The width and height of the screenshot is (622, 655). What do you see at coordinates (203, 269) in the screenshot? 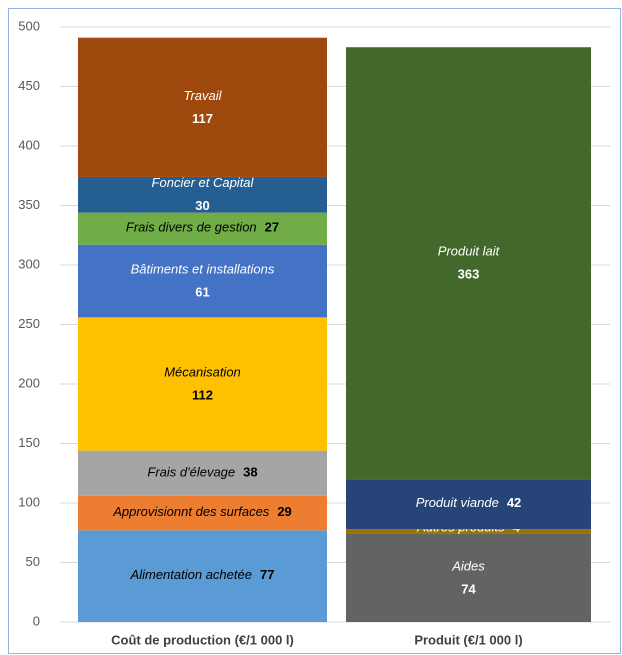
I see `segment-name: Bâtiments et installations` at bounding box center [203, 269].